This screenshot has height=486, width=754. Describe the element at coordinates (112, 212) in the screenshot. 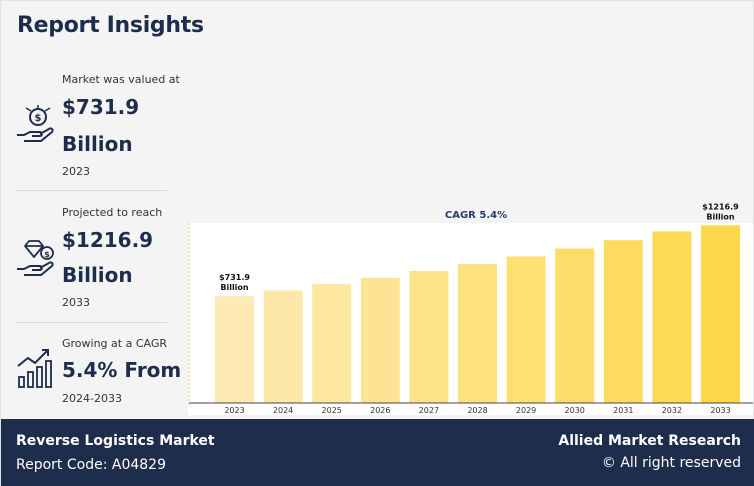

I see `stat-label: Projected to reach` at that location.